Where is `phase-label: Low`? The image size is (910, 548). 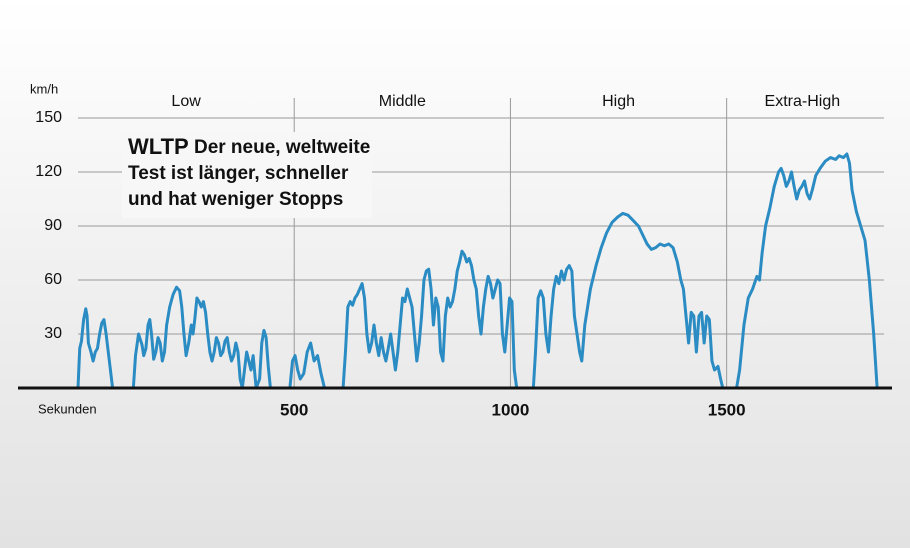 phase-label: Low is located at coordinates (186, 101).